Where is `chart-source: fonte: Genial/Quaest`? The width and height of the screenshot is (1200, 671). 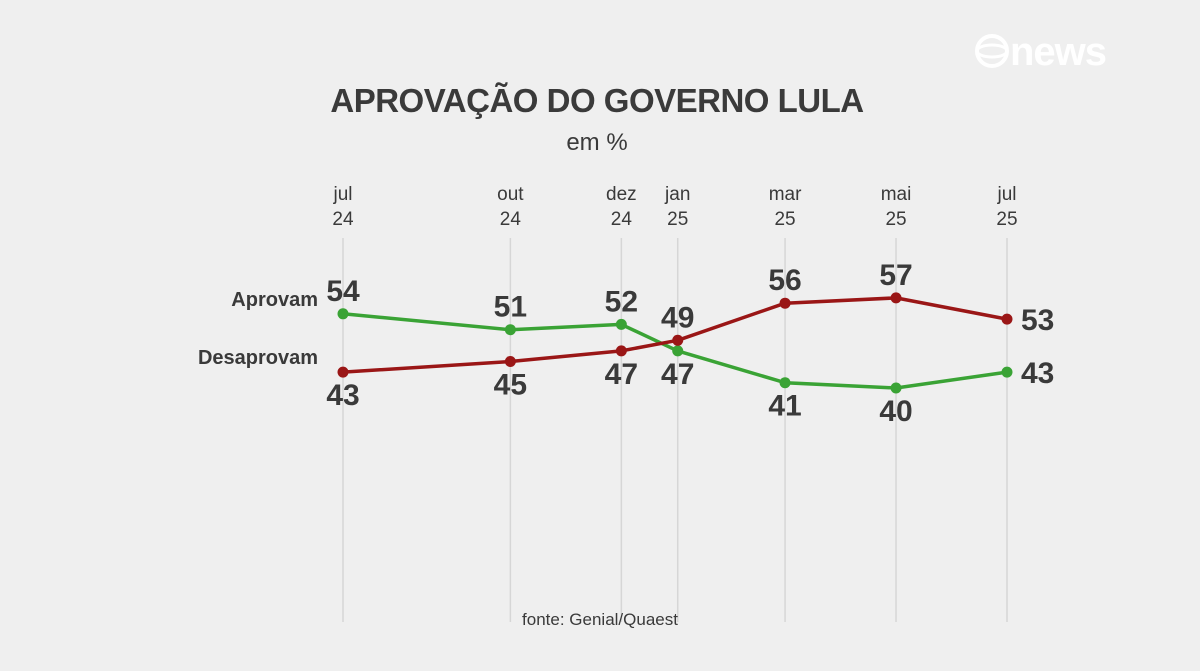 chart-source: fonte: Genial/Quaest is located at coordinates (600, 619).